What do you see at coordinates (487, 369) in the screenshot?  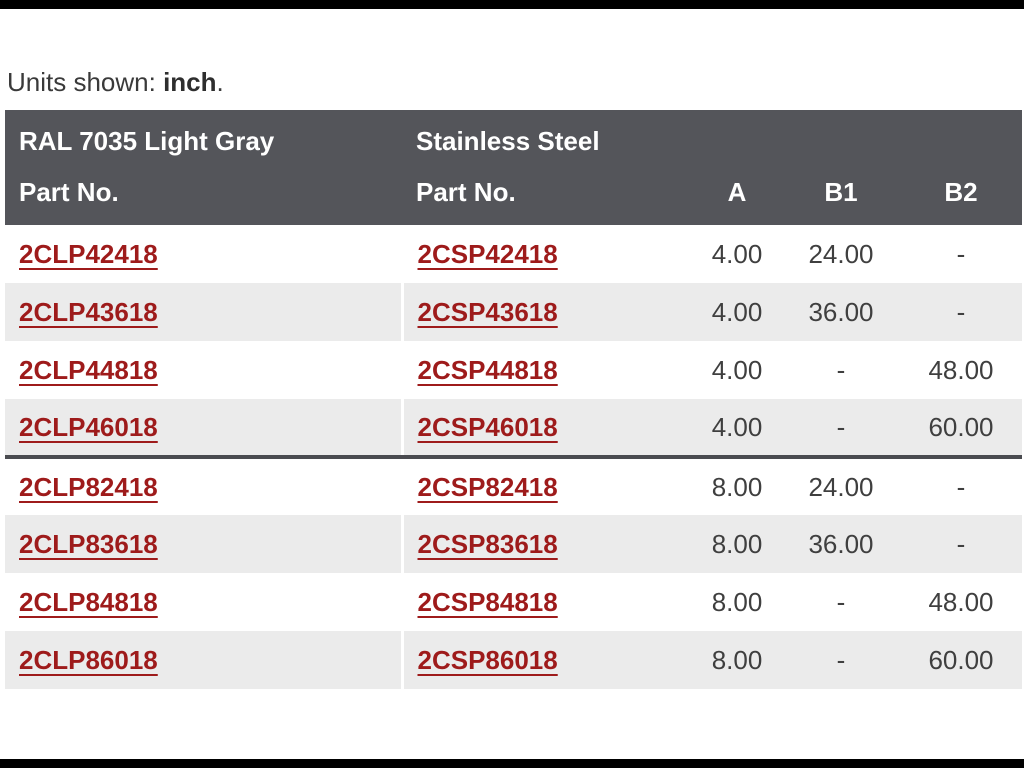 I see `part-link-ss: 2CSP44818` at bounding box center [487, 369].